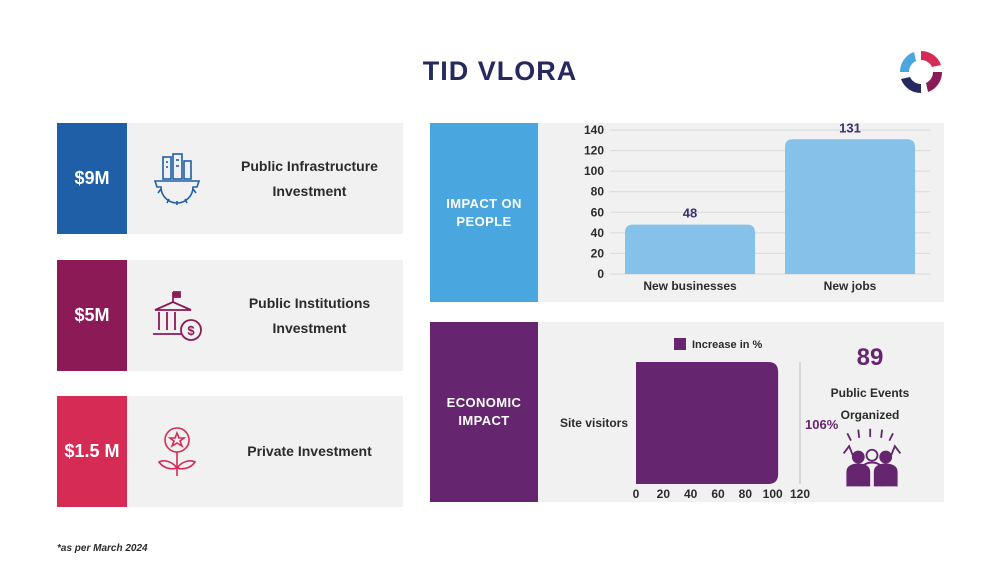  What do you see at coordinates (690, 213) in the screenshot?
I see `data-label: 48` at bounding box center [690, 213].